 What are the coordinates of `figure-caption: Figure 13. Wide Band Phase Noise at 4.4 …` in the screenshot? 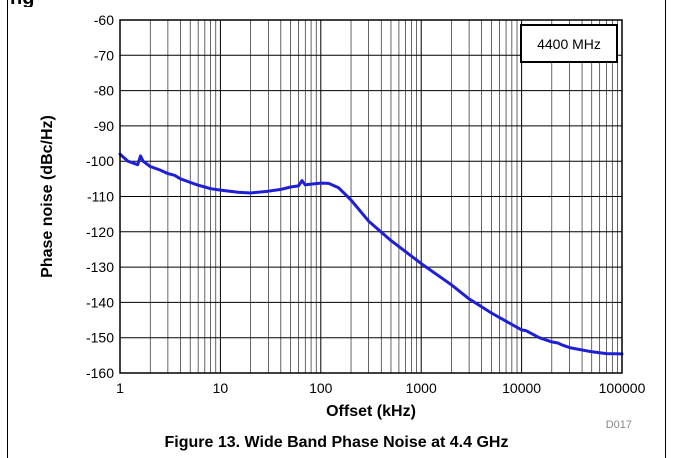 It's located at (336, 442).